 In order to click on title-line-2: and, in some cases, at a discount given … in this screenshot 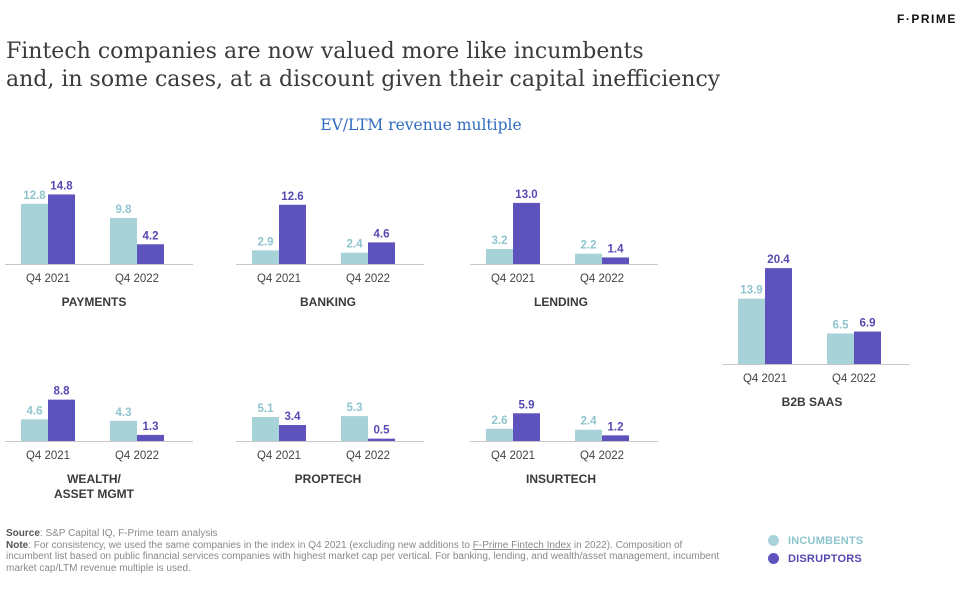, I will do `click(363, 79)`.